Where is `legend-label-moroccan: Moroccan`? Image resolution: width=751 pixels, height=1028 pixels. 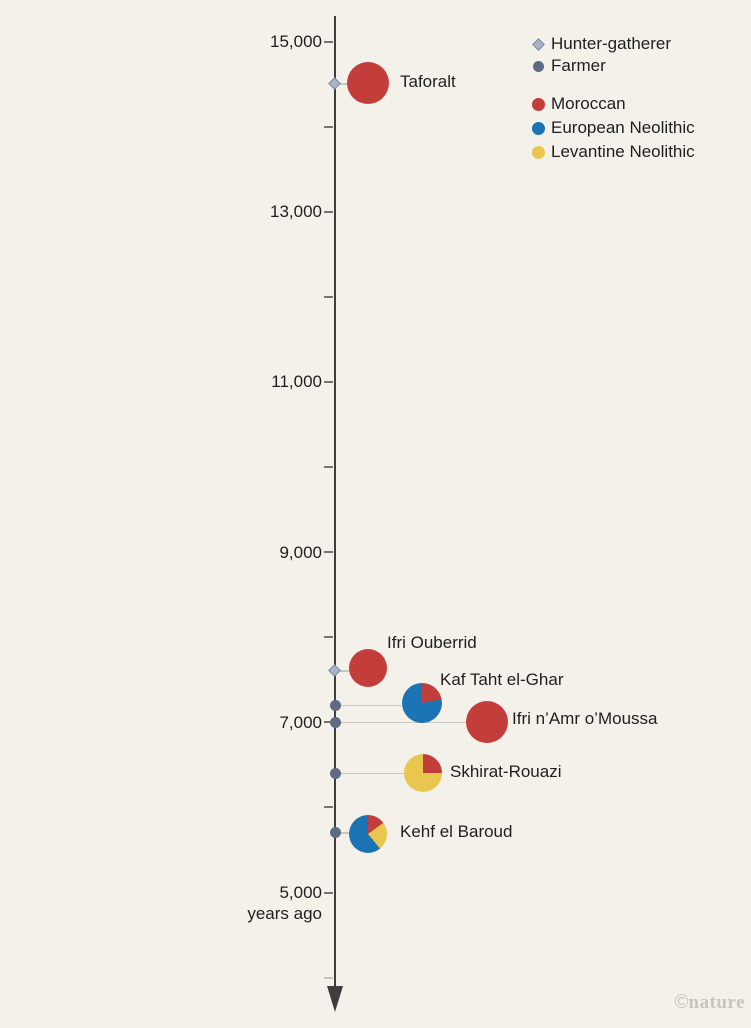 legend-label-moroccan: Moroccan is located at coordinates (588, 103).